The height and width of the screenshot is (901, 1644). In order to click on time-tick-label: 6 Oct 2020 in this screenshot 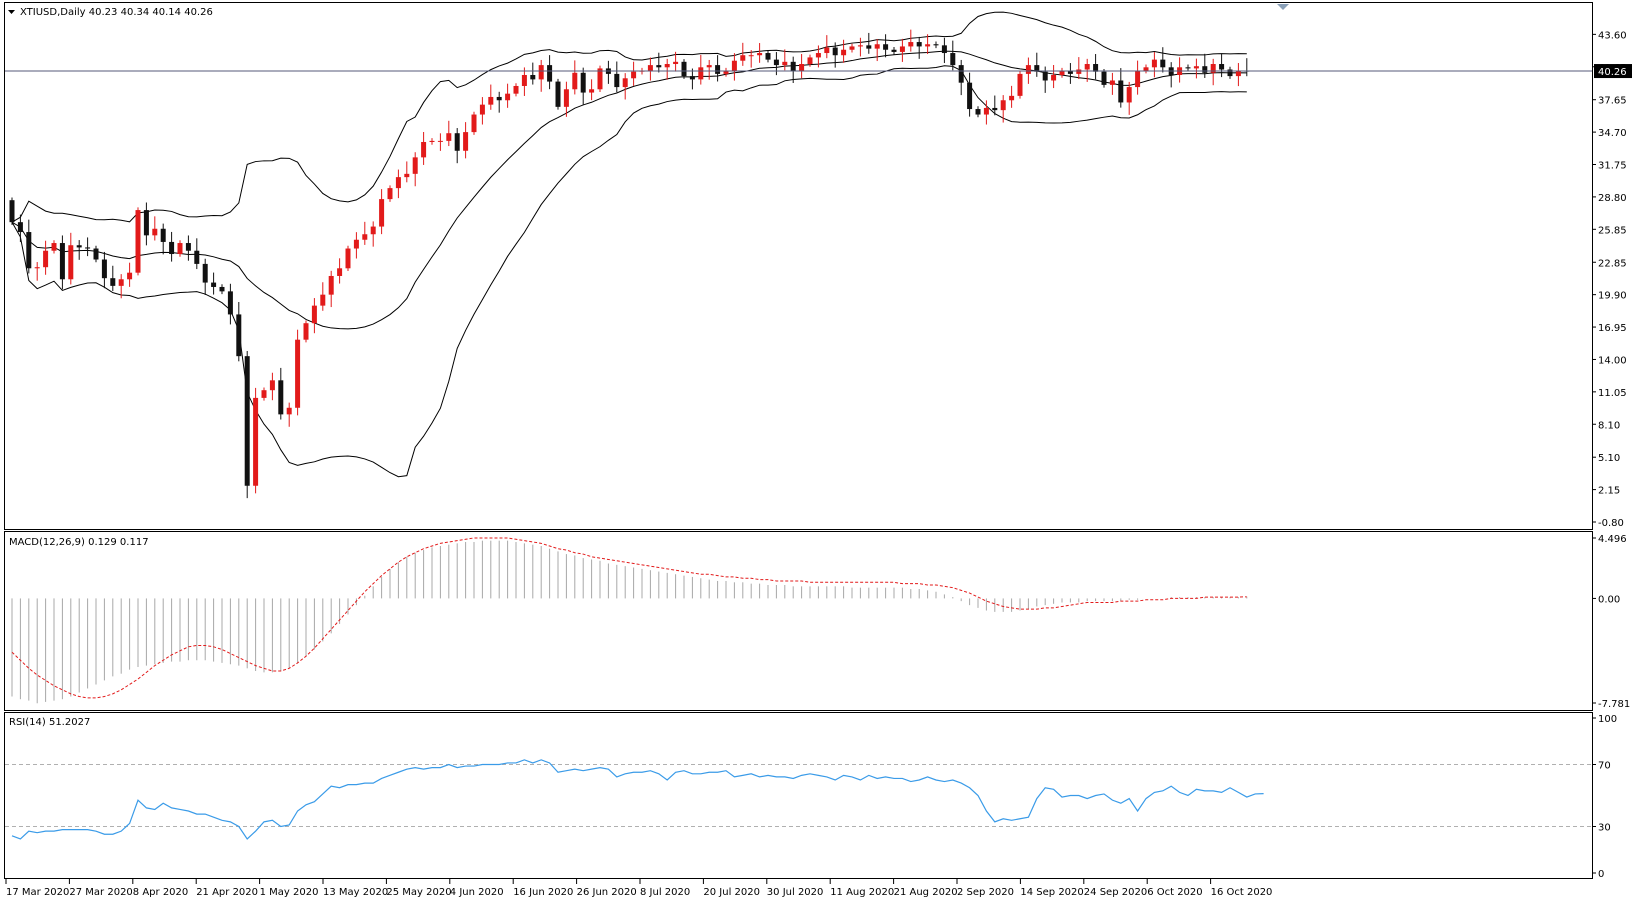, I will do `click(1174, 892)`.